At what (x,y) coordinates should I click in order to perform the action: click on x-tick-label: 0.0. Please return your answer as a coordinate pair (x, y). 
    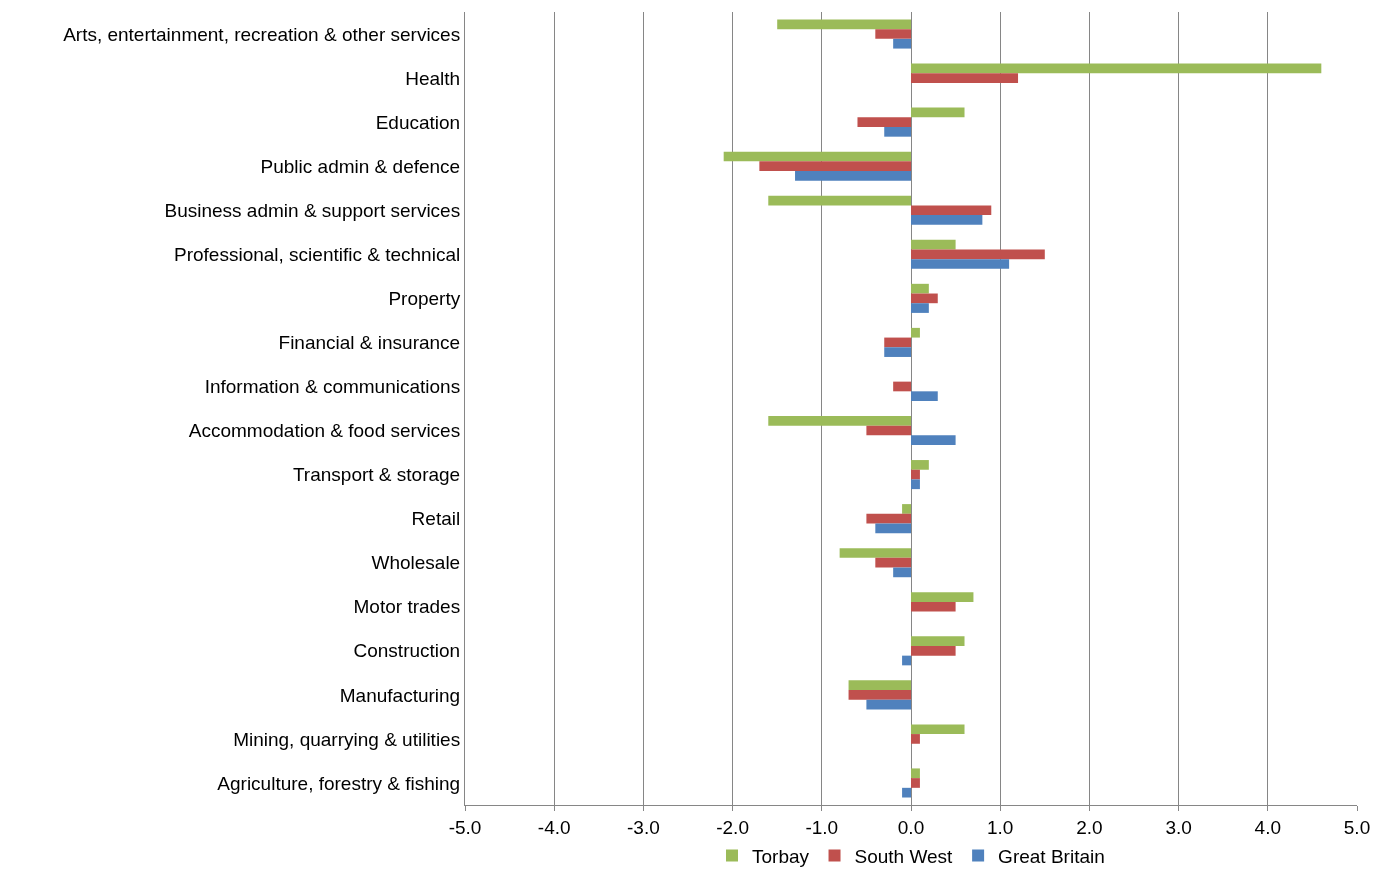
    Looking at the image, I should click on (911, 827).